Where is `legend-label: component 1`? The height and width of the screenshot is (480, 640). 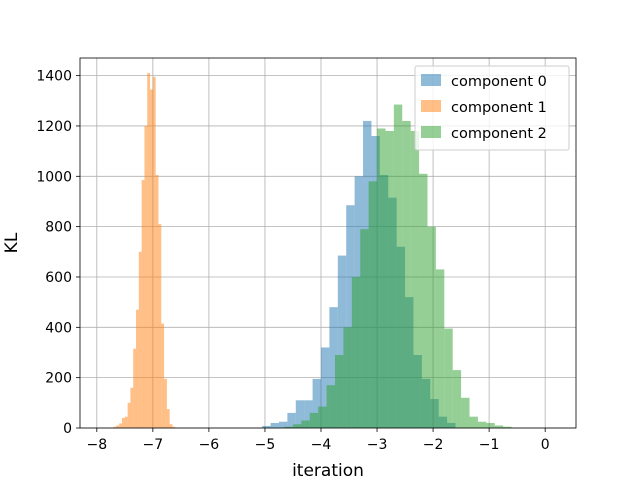
legend-label: component 1 is located at coordinates (499, 108).